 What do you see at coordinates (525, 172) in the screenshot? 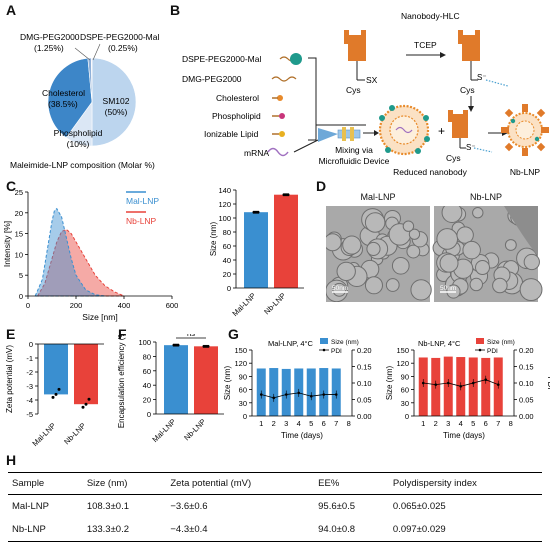
I see `nb-lnp-label: Nb-LNP` at bounding box center [525, 172].